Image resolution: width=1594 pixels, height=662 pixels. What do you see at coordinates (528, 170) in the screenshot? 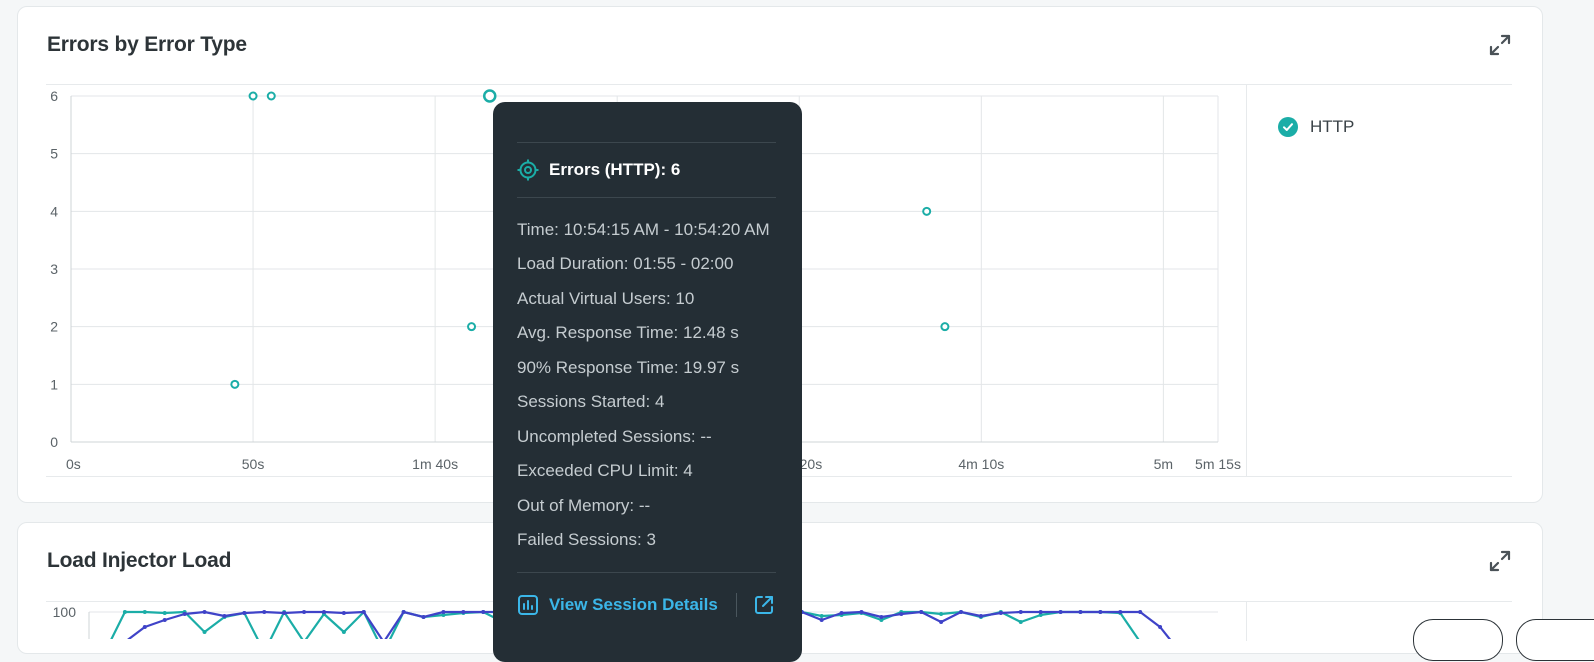
I see `target-icon` at bounding box center [528, 170].